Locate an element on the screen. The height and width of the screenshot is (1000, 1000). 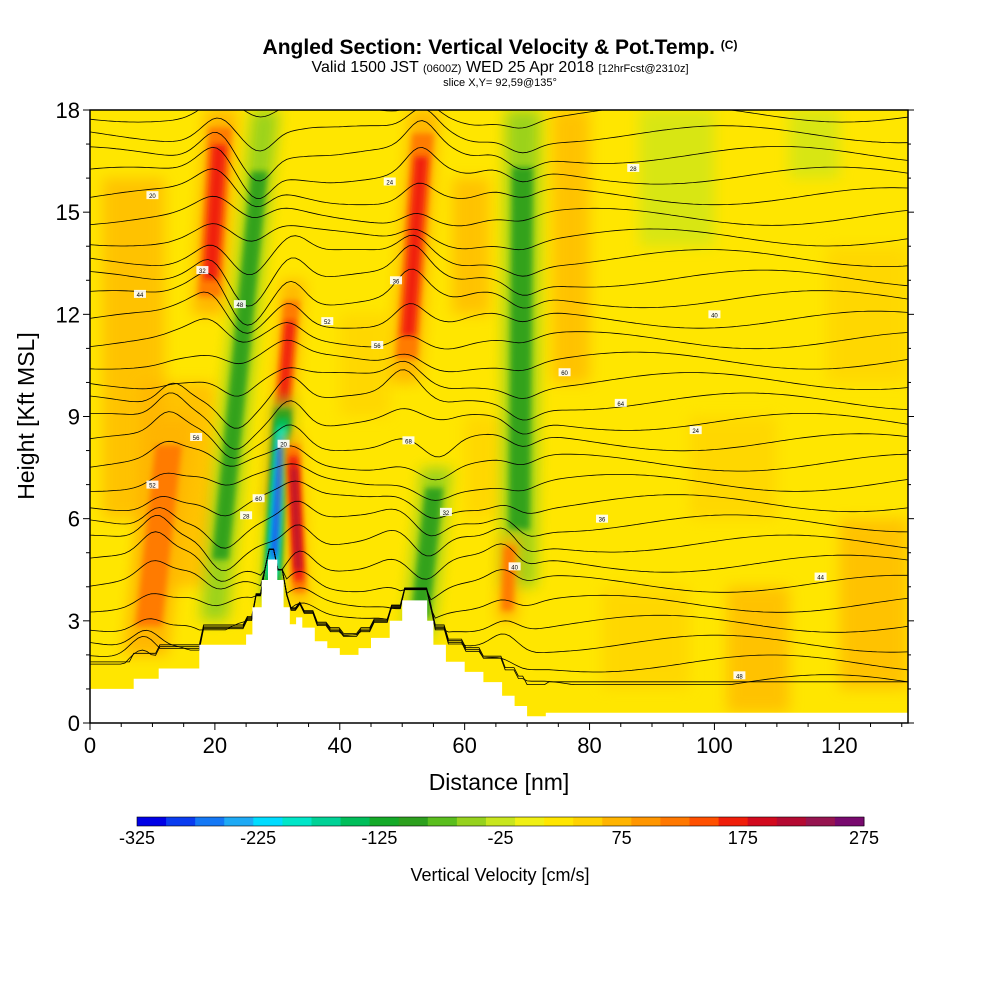
x-tick-label: 60 is located at coordinates (464, 745).